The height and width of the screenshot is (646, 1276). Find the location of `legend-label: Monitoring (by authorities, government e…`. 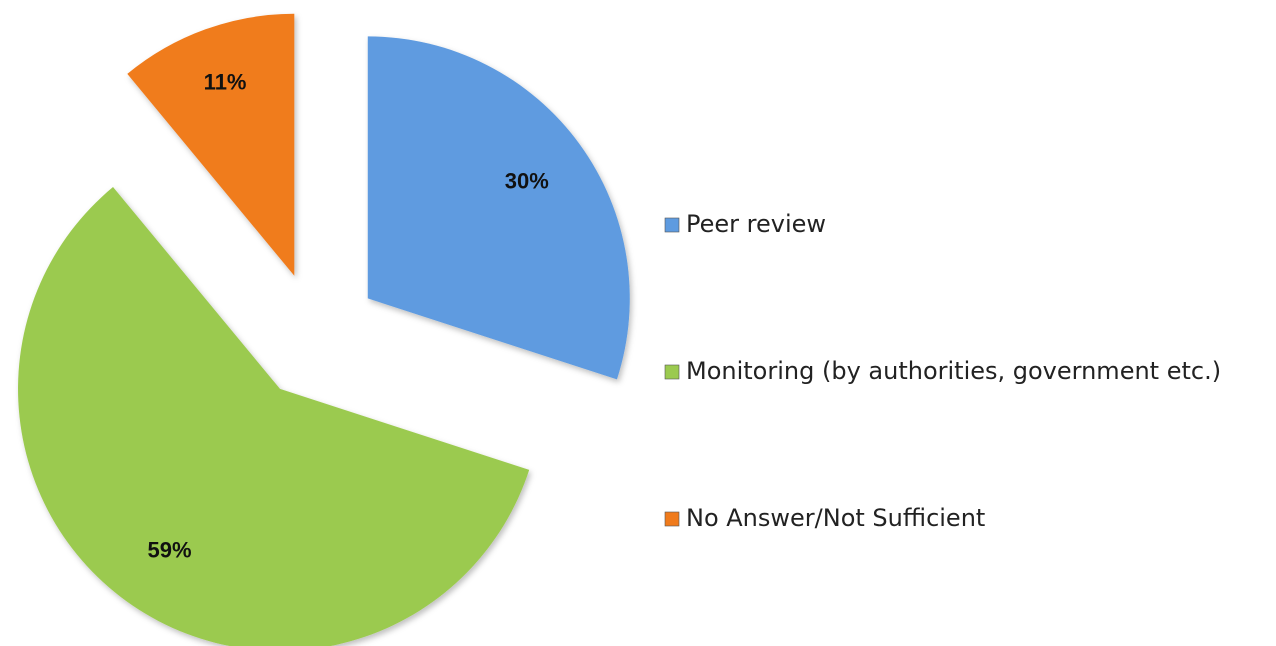

legend-label: Monitoring (by authorities, government e… is located at coordinates (953, 371).